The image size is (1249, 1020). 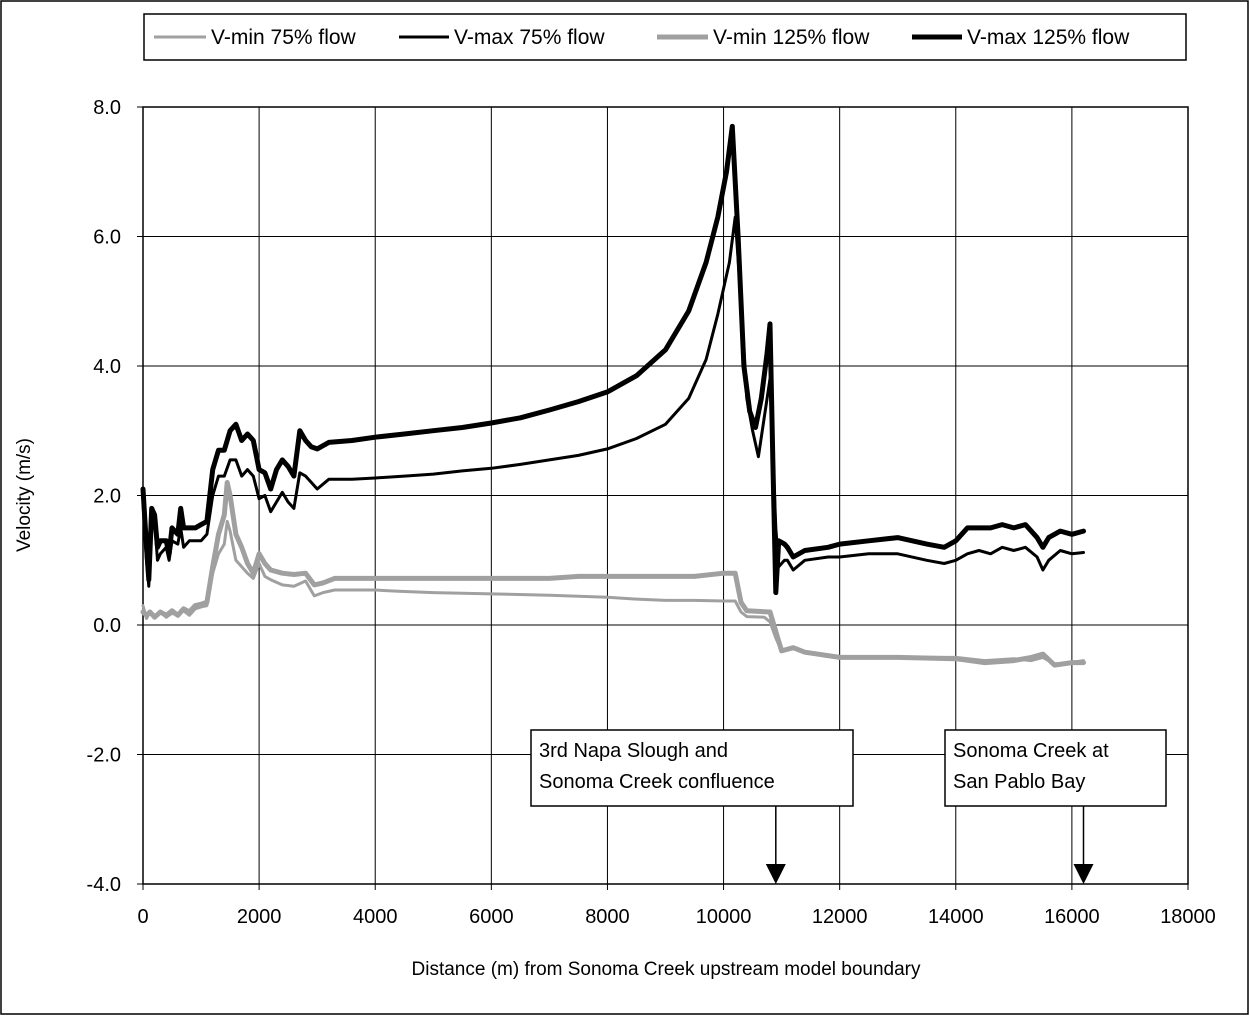 What do you see at coordinates (107, 626) in the screenshot?
I see `y-tick-label: 0.0` at bounding box center [107, 626].